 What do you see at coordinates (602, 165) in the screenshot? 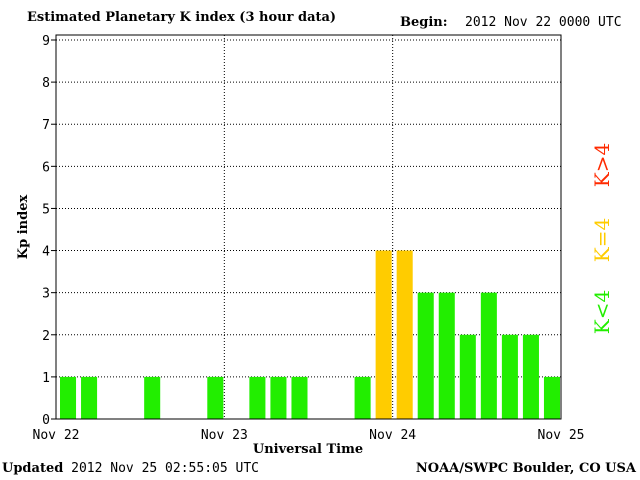
I see `legend-item: K>4` at bounding box center [602, 165].